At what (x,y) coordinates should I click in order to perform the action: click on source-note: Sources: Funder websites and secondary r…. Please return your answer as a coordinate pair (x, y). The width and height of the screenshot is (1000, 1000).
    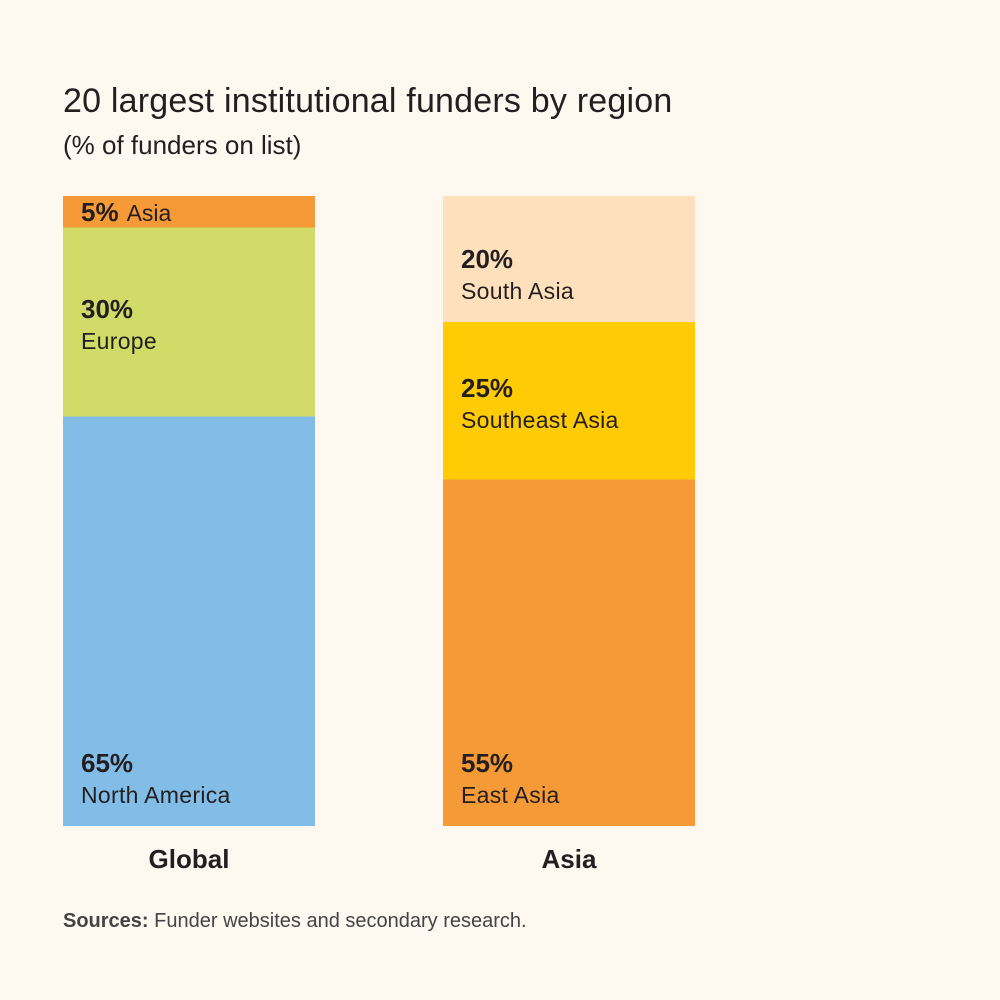
    Looking at the image, I should click on (295, 921).